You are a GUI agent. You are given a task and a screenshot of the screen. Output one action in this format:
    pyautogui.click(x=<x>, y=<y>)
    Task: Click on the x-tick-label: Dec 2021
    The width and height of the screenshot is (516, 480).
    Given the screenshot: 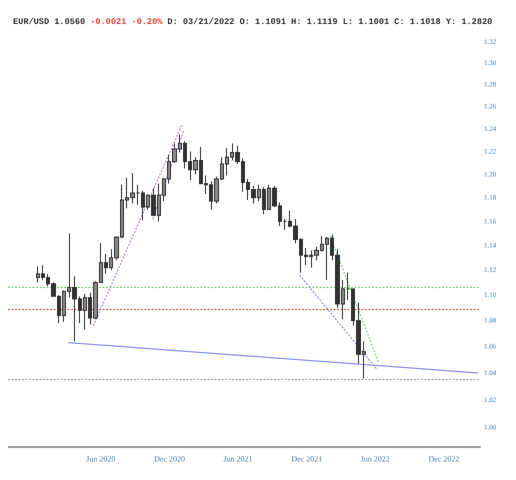 What is the action you would take?
    pyautogui.click(x=306, y=459)
    